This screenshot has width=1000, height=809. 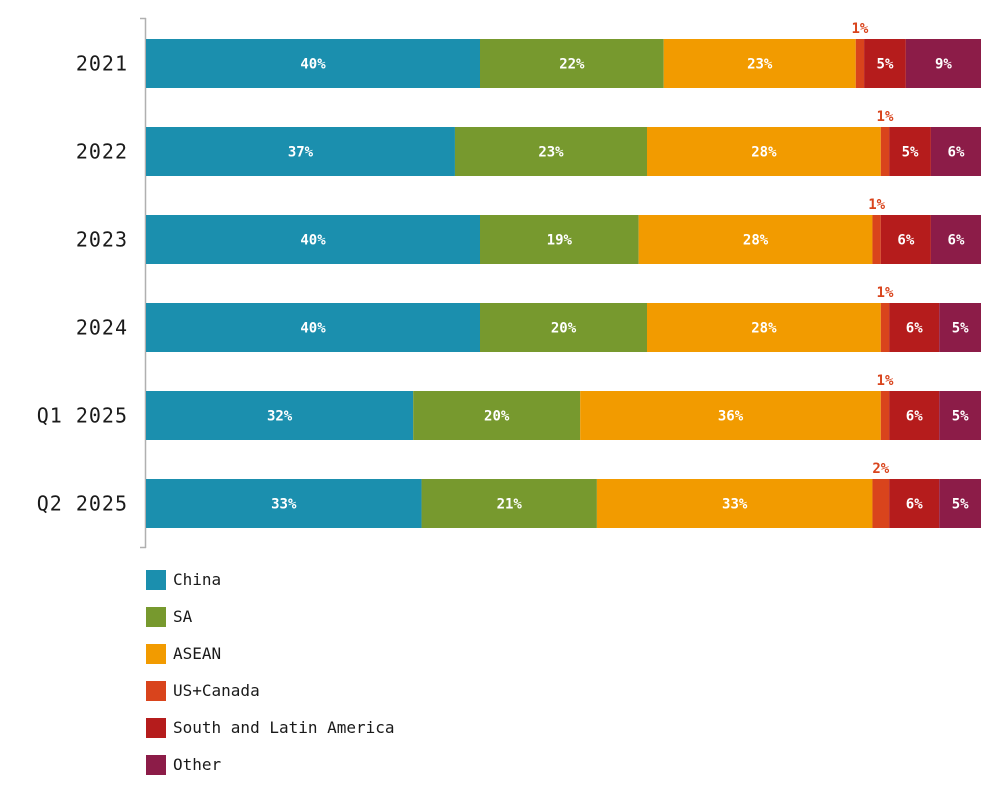 I want to click on legend-label: US+Canada, so click(x=216, y=690).